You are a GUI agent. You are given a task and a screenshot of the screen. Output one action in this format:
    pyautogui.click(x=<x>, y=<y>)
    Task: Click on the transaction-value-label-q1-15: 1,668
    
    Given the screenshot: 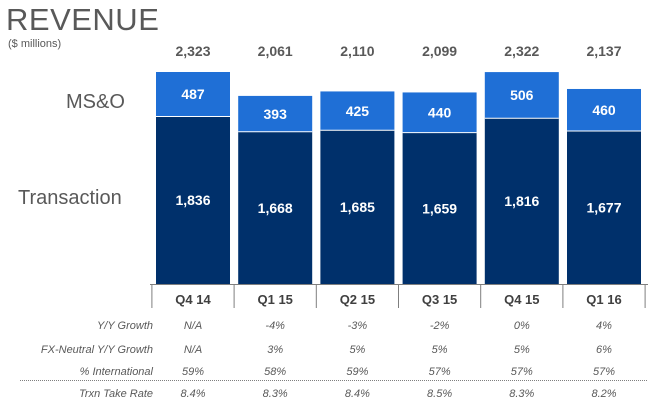 What is the action you would take?
    pyautogui.click(x=275, y=208)
    